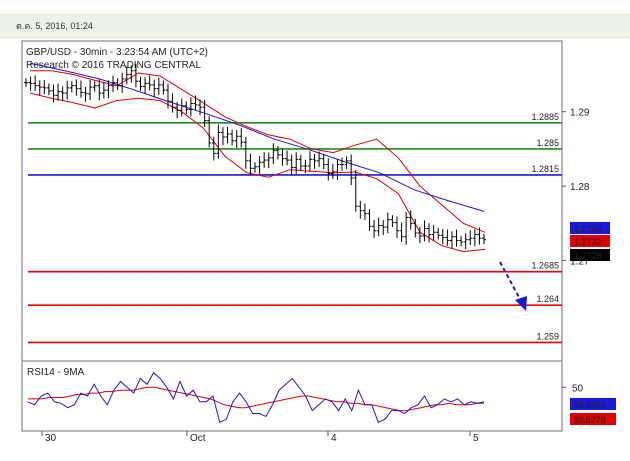 The height and width of the screenshot is (461, 630). I want to click on price-tag-label-0: 1.2766, so click(588, 229).